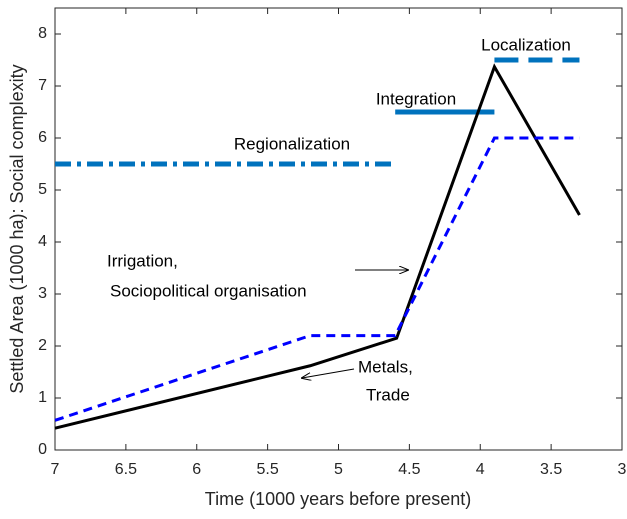  Describe the element at coordinates (208, 290) in the screenshot. I see `annotation: Sociopolitical organisation` at that location.